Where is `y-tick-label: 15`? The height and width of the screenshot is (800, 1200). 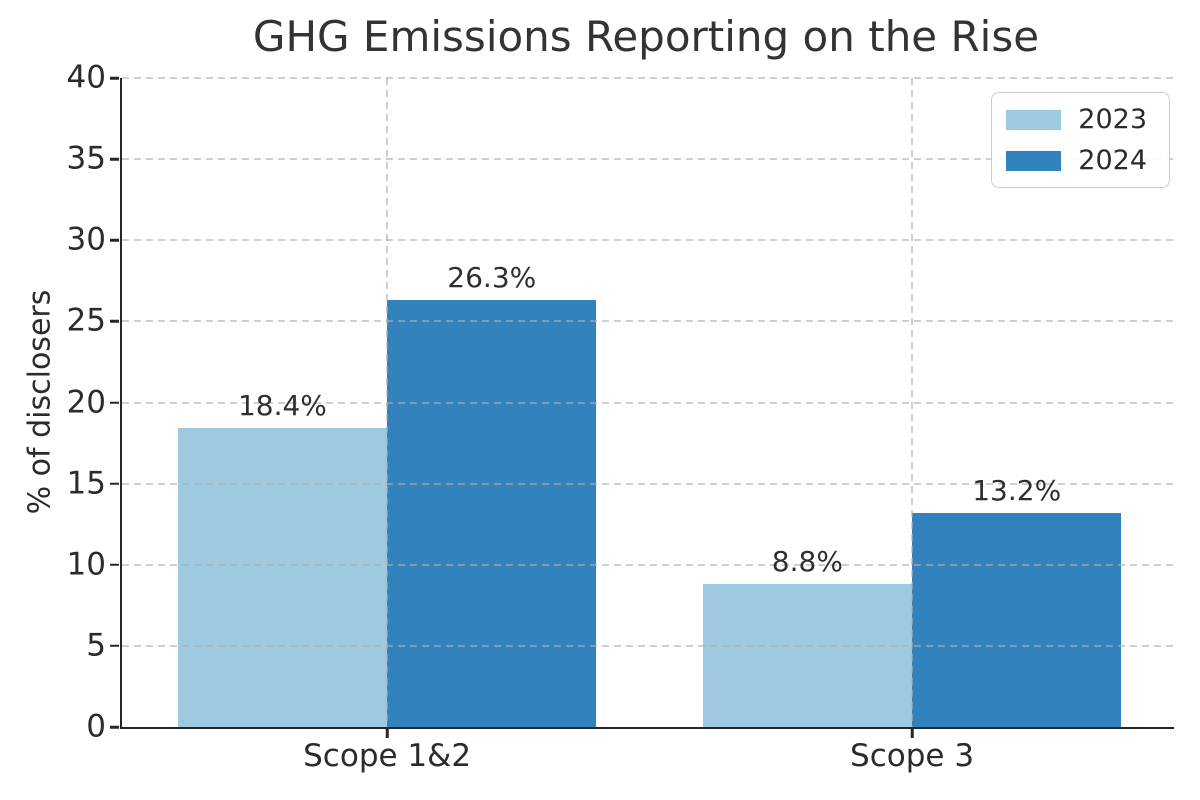 y-tick-label: 15 is located at coordinates (86, 483).